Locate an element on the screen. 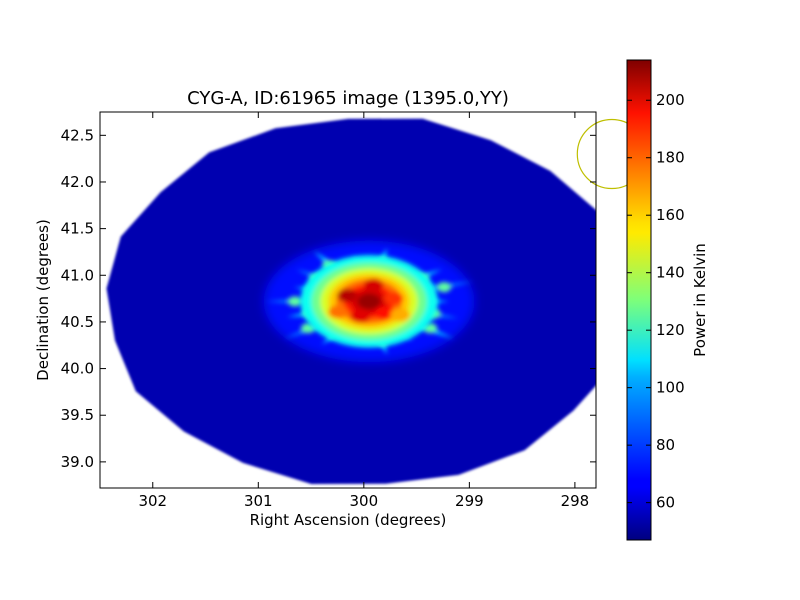  y-tick-label: 39.0 is located at coordinates (77, 462).